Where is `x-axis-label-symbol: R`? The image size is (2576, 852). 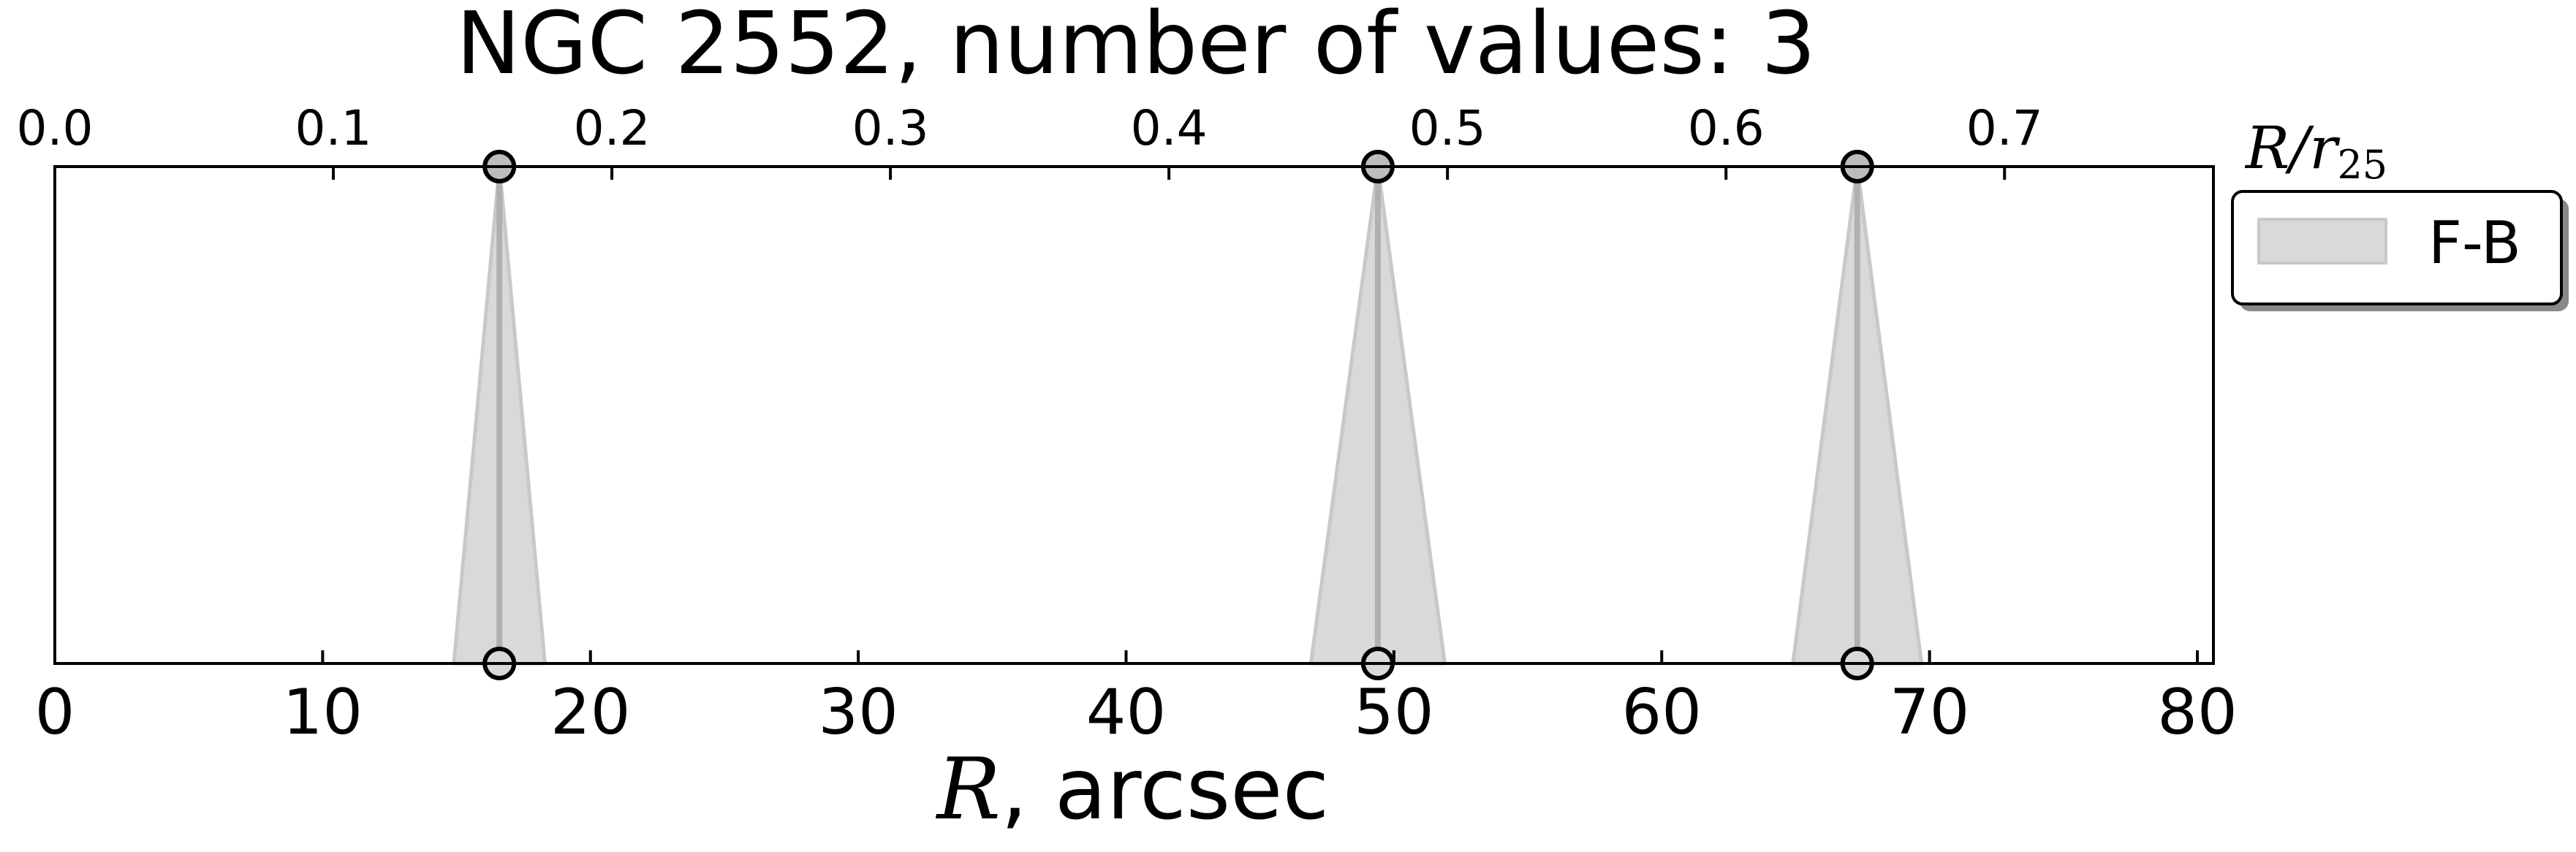
x-axis-label-symbol: R is located at coordinates (968, 789).